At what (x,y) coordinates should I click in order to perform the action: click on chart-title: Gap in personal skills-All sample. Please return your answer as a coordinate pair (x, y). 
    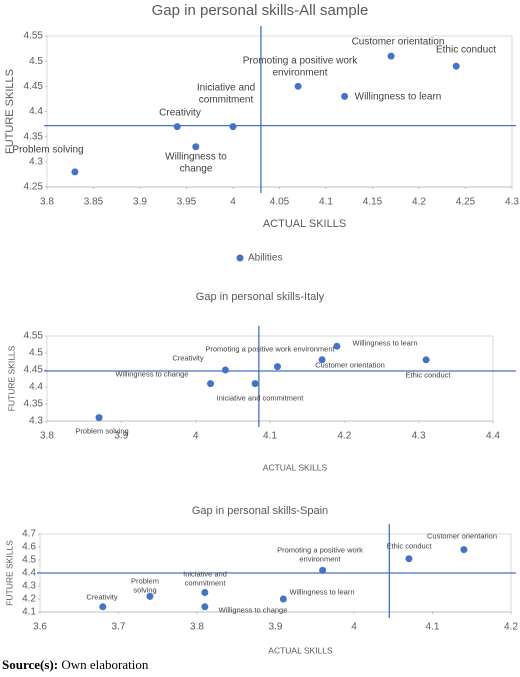
    Looking at the image, I should click on (260, 10).